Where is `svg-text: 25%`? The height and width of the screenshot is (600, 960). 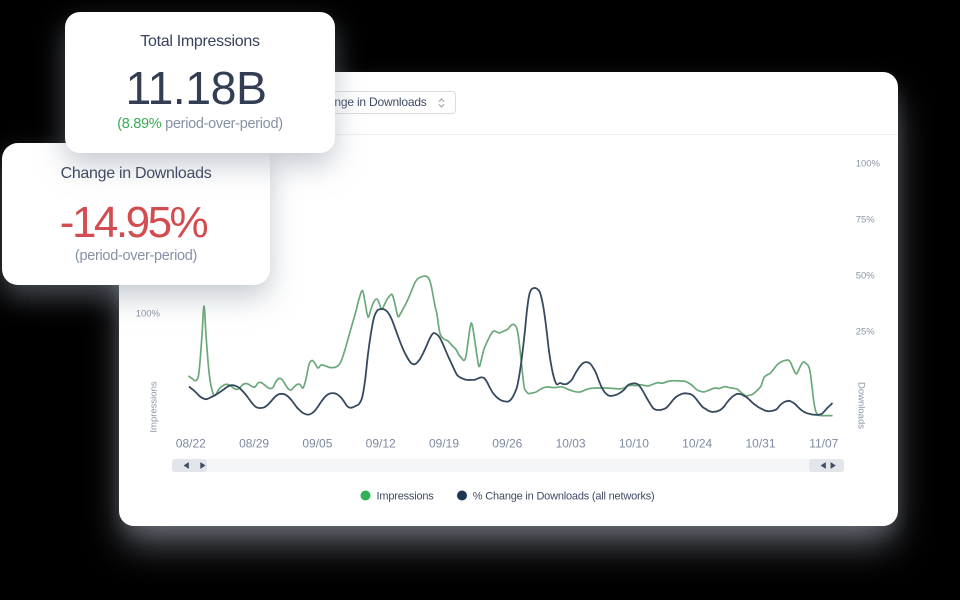
svg-text: 25% is located at coordinates (866, 332).